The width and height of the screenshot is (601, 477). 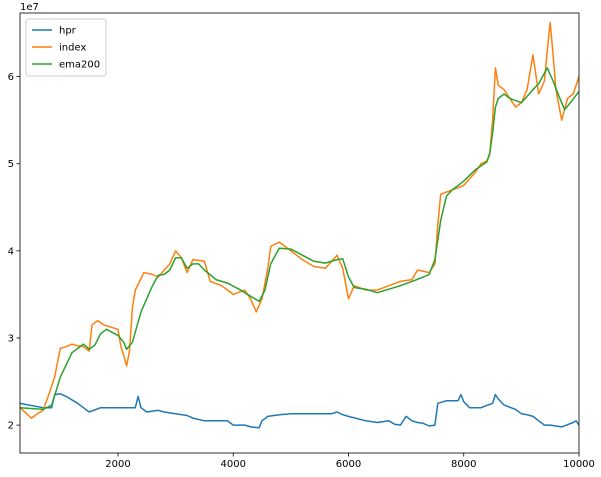 I want to click on y-tick-label: 4, so click(x=11, y=251).